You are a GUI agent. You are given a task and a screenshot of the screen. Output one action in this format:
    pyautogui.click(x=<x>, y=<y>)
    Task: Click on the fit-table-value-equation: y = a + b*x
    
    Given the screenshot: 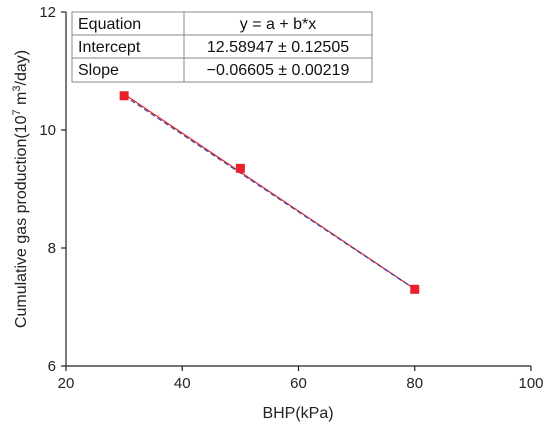 What is the action you would take?
    pyautogui.click(x=278, y=24)
    